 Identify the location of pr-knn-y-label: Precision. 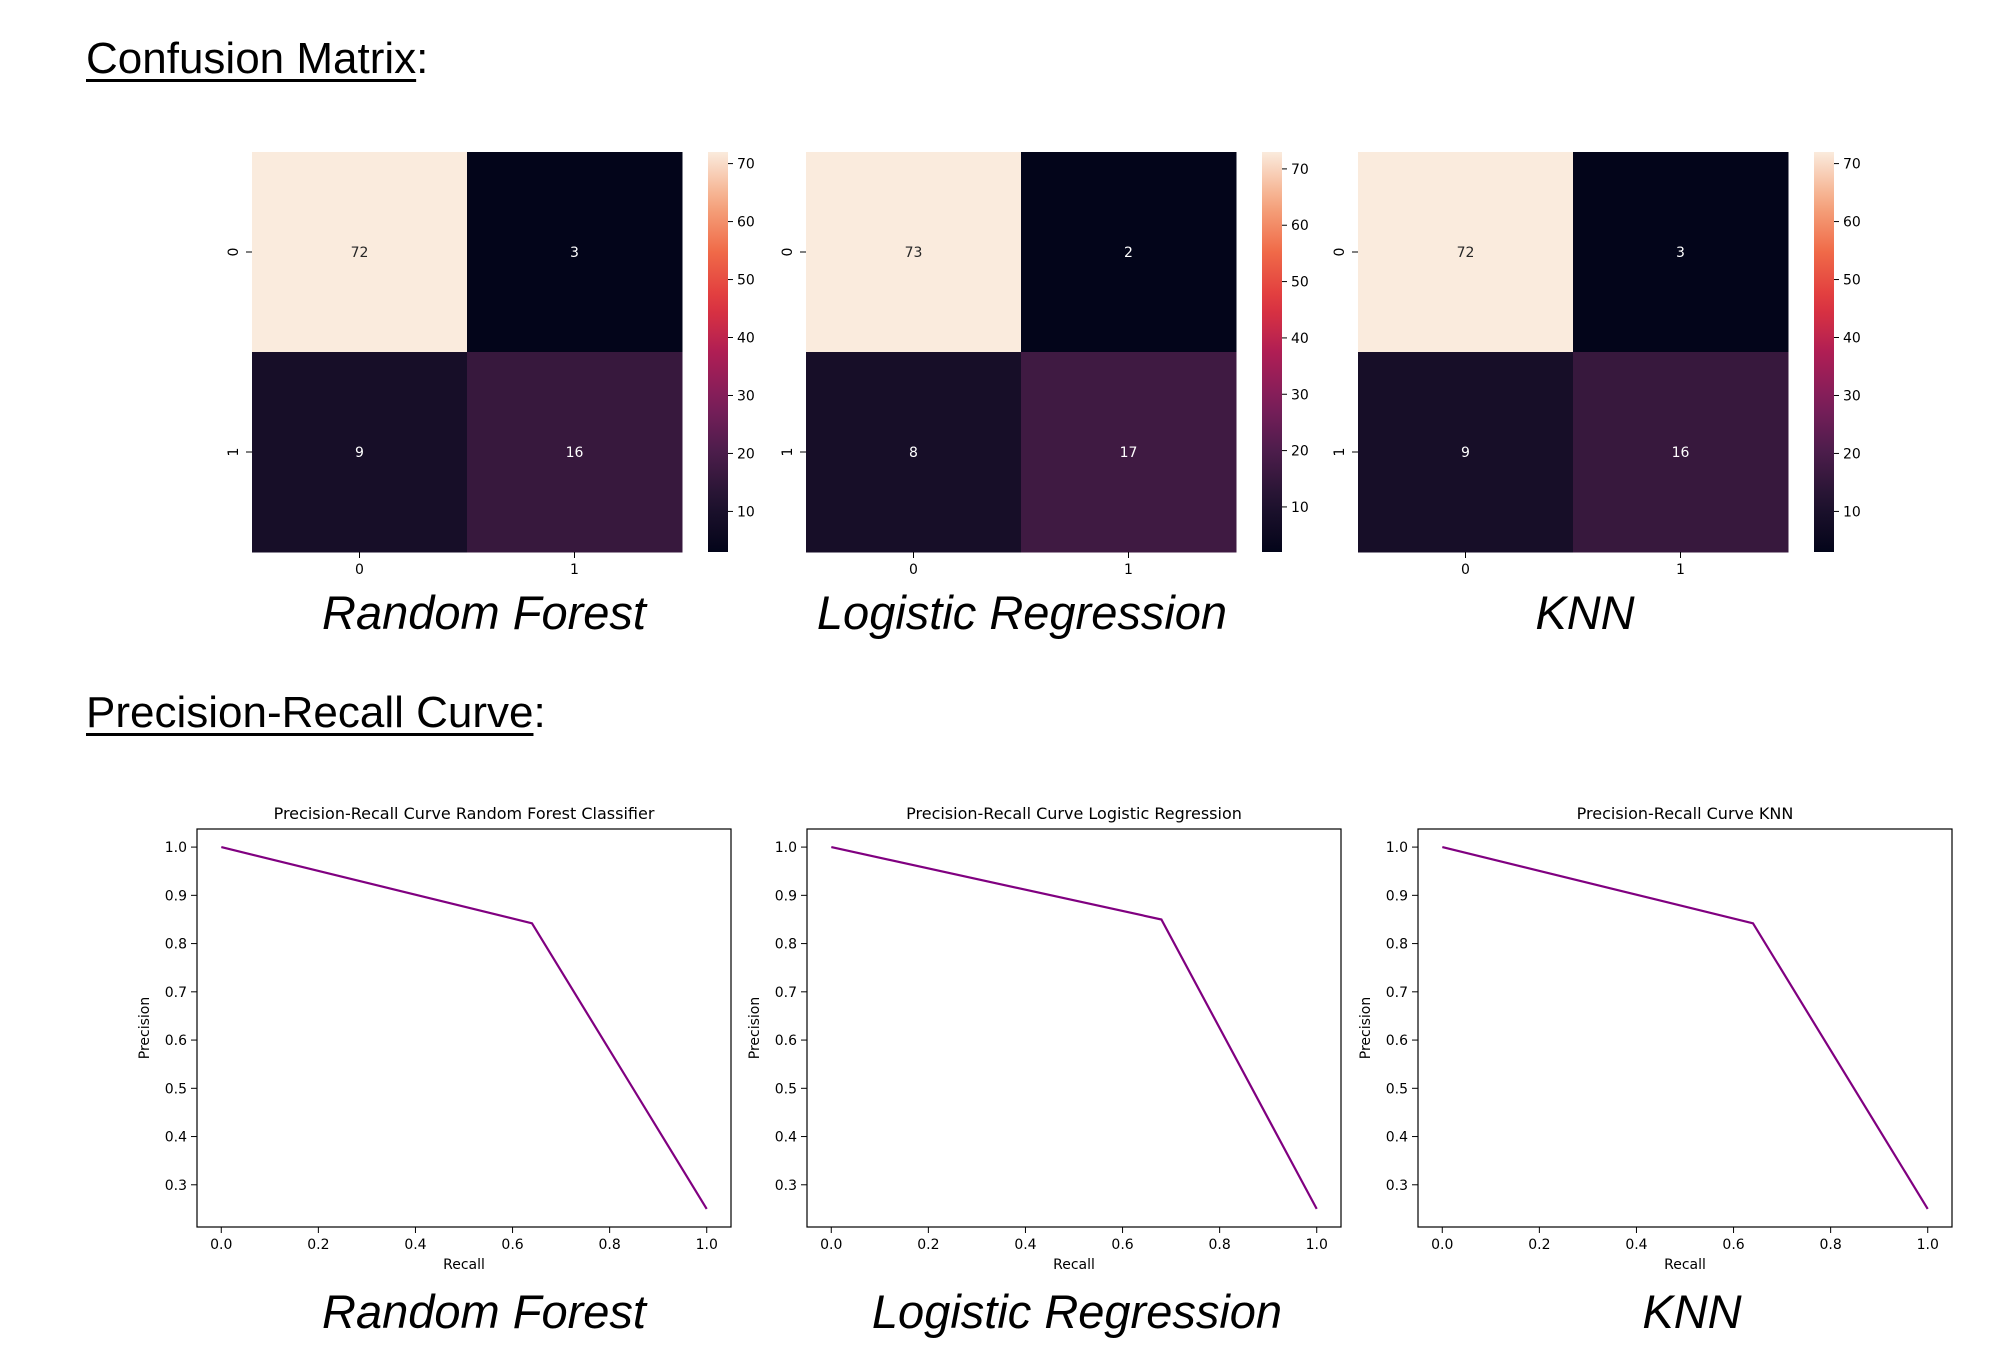
(1366, 1028).